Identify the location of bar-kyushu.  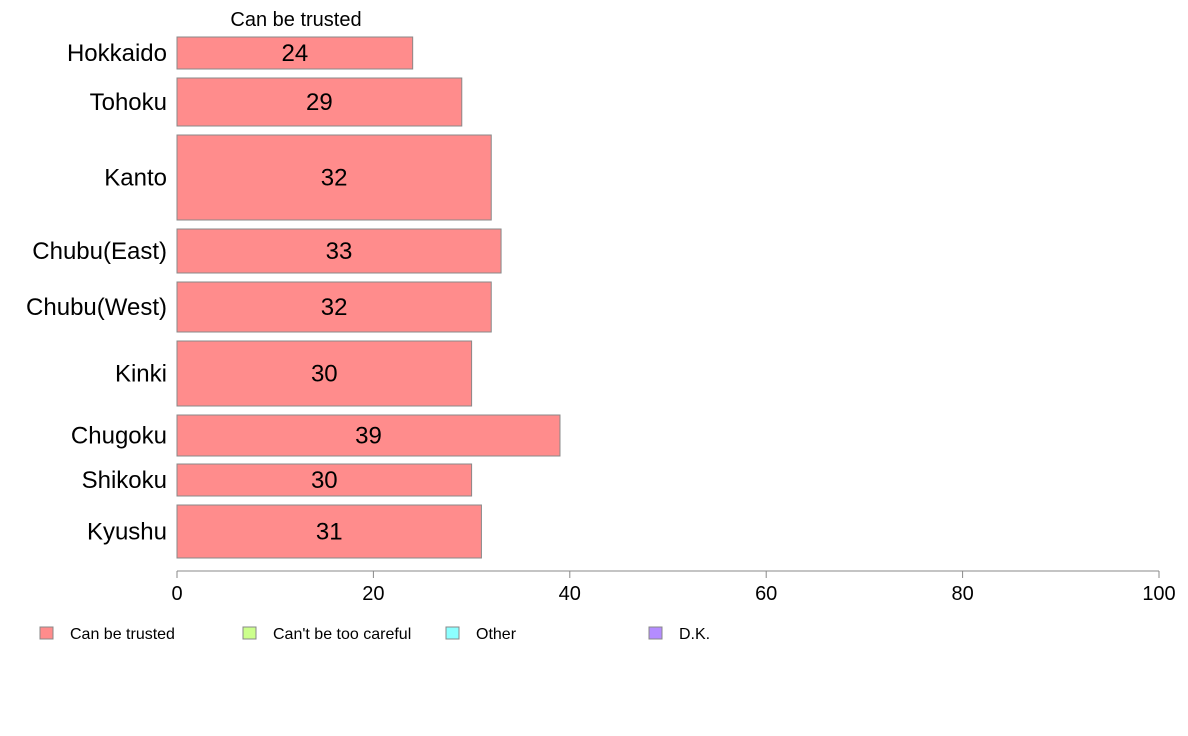
(329, 531).